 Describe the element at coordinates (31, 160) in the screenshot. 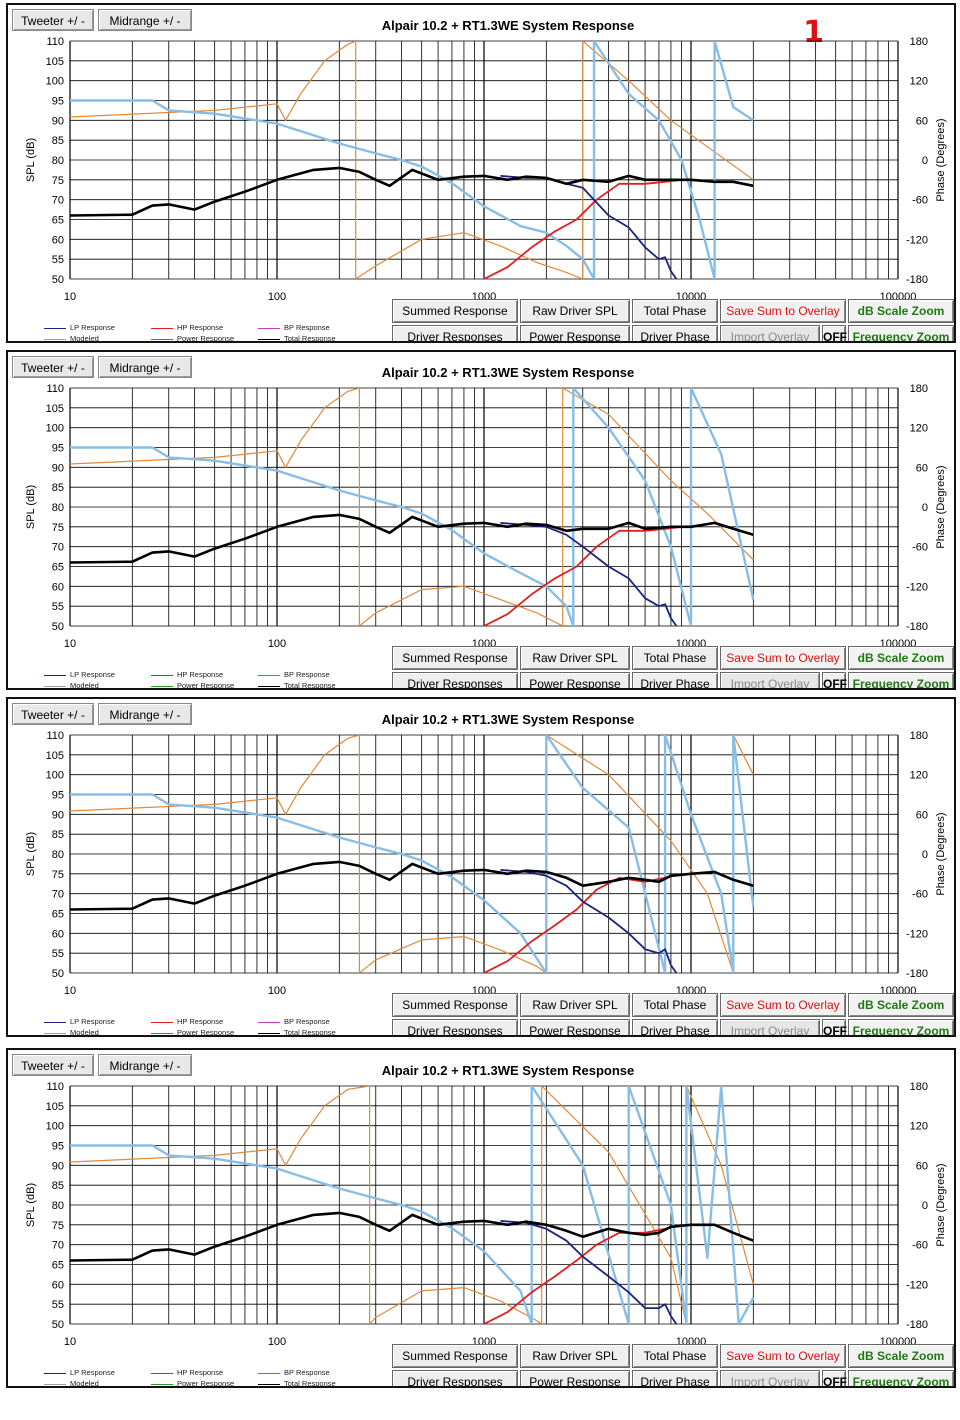

I see `y-axis-label: SPL (dB)` at that location.